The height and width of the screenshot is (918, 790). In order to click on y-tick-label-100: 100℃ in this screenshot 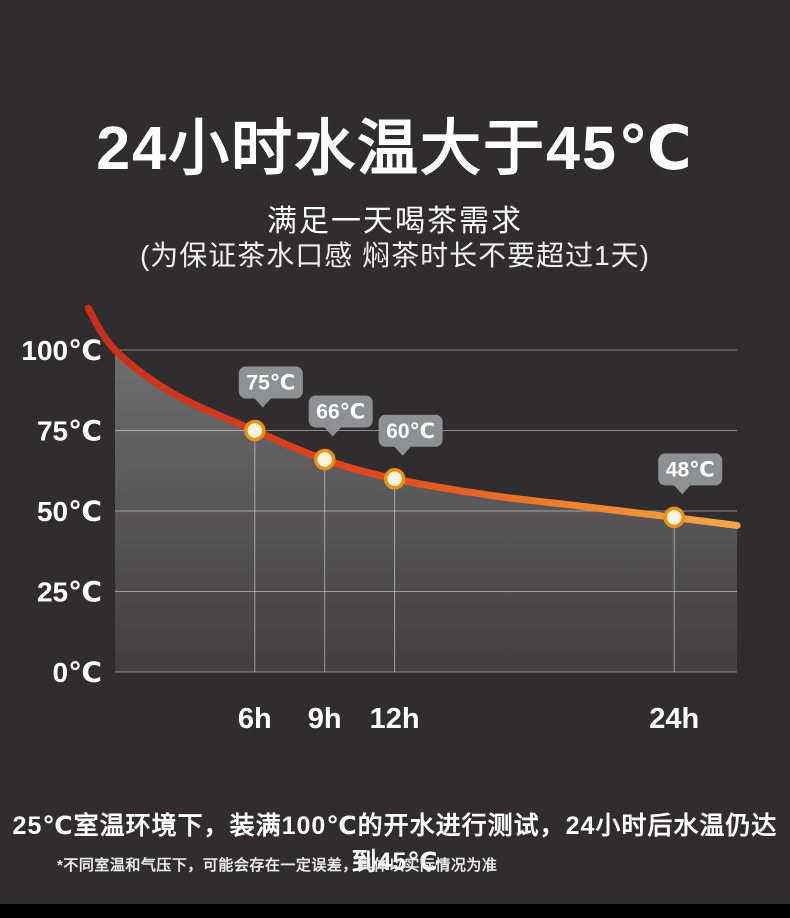, I will do `click(61, 350)`.